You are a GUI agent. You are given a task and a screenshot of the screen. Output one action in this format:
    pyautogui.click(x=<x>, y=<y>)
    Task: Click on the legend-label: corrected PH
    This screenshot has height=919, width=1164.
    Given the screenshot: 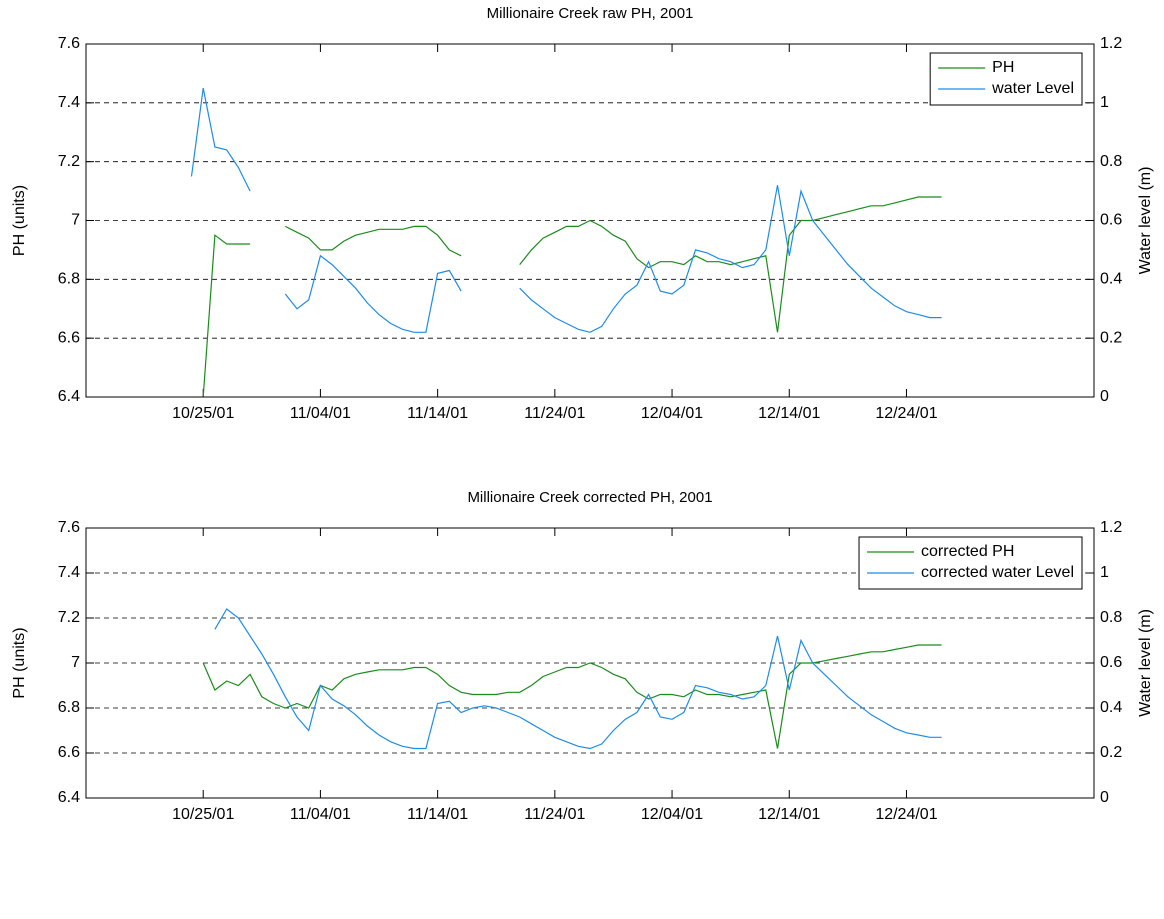 What is the action you would take?
    pyautogui.click(x=967, y=551)
    